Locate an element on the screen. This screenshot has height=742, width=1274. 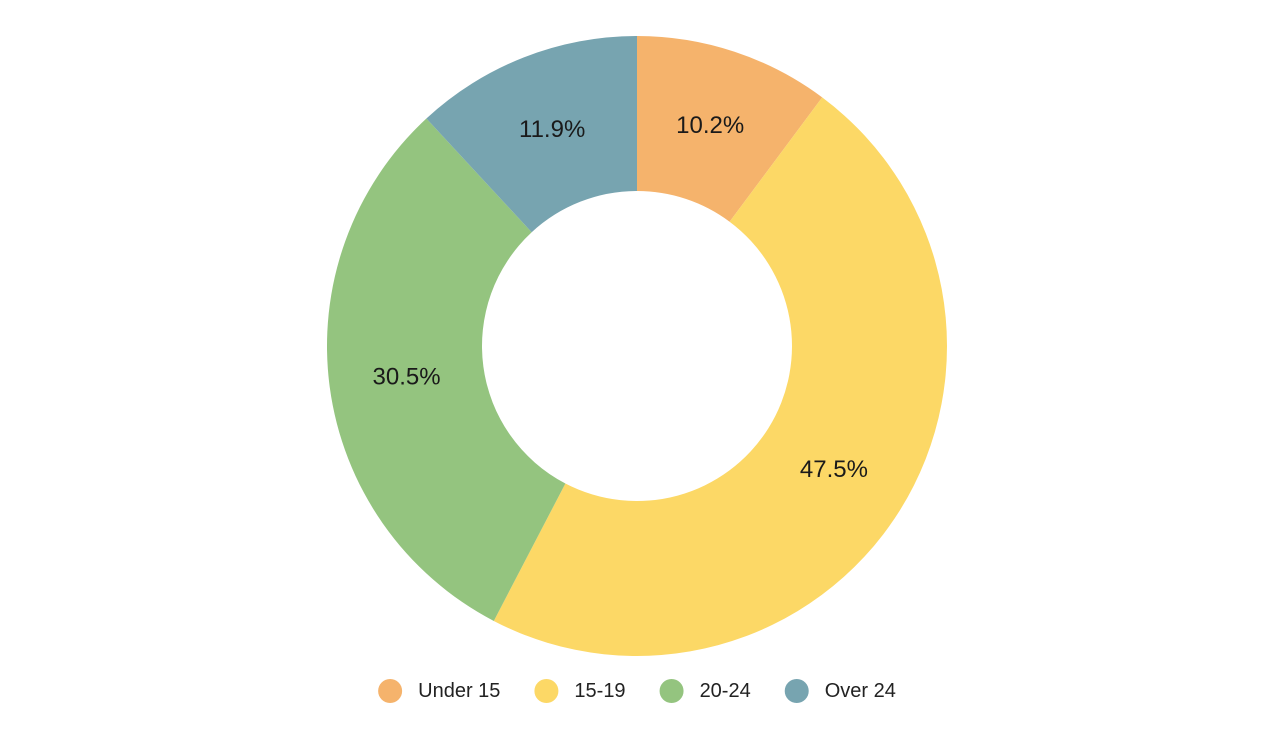
slice-label: 30.5% is located at coordinates (407, 376).